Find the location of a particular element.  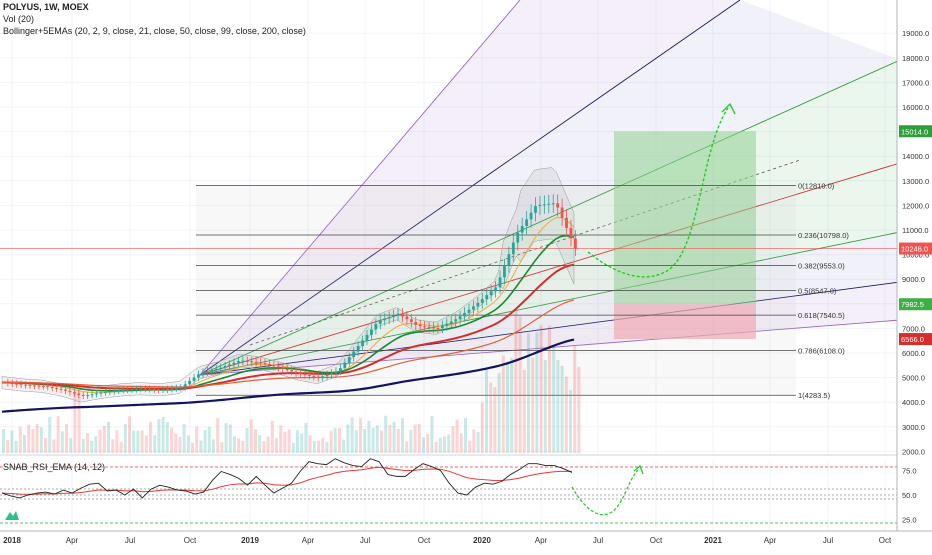

price-tick-label: 19000.0 is located at coordinates (915, 33).